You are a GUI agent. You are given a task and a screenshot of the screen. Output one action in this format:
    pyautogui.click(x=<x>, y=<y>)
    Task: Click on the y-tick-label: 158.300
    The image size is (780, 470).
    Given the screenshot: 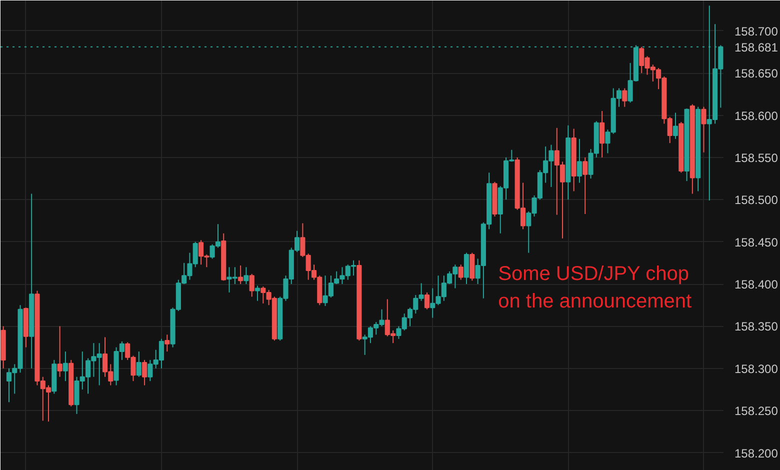 What is the action you would take?
    pyautogui.click(x=756, y=369)
    